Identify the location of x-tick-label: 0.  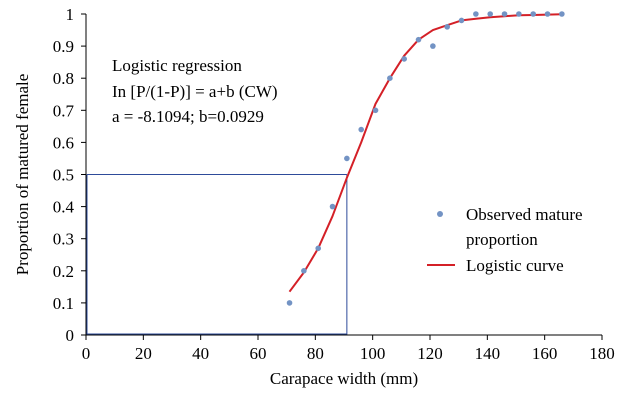
(86, 353).